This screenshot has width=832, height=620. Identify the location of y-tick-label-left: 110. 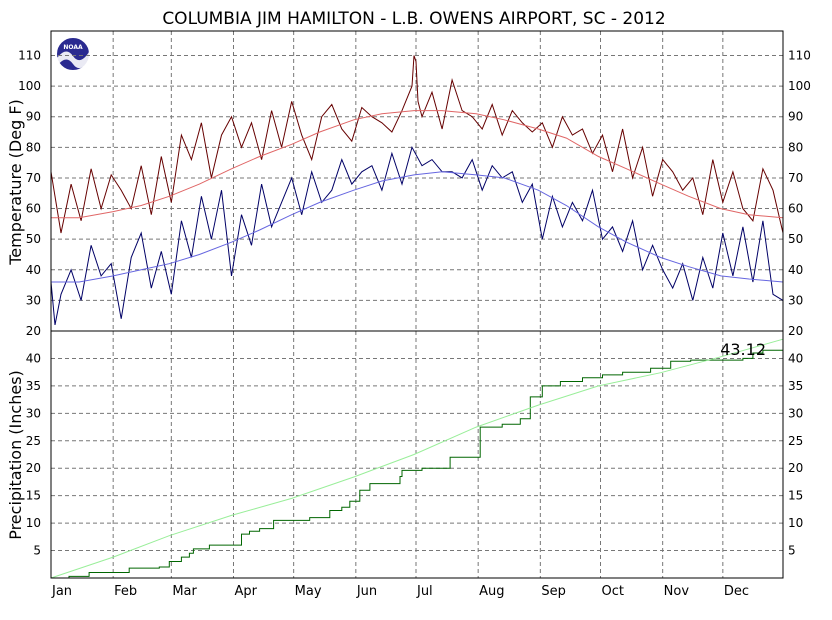
(29, 55).